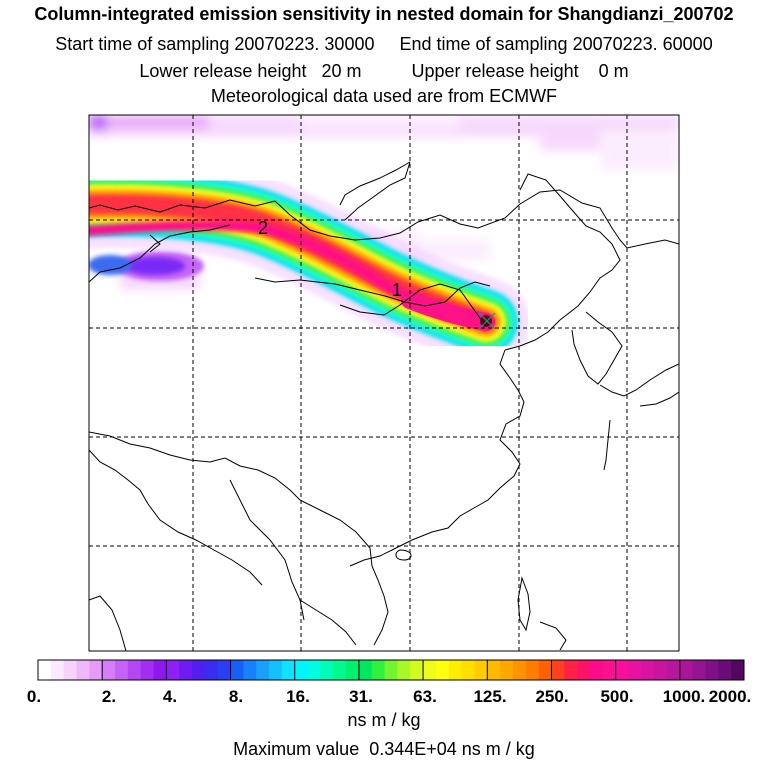  I want to click on meteorological-data-line: Meteorological data used are from ECMWF, so click(384, 96).